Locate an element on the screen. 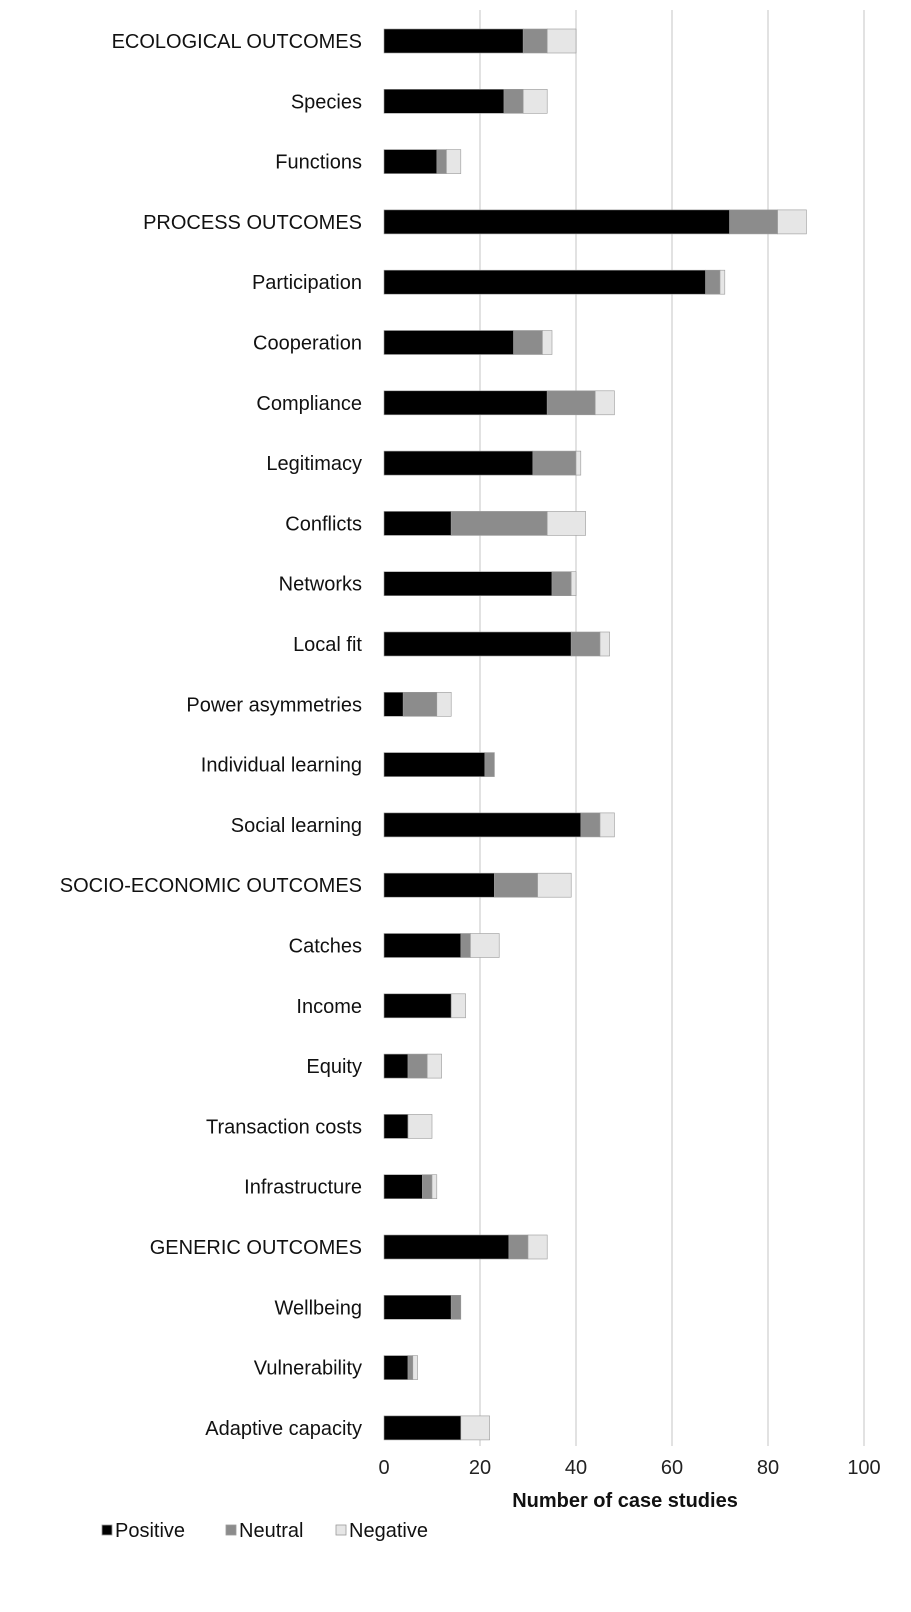 This screenshot has width=911, height=1612. x-tick-label: 60 is located at coordinates (672, 1468).